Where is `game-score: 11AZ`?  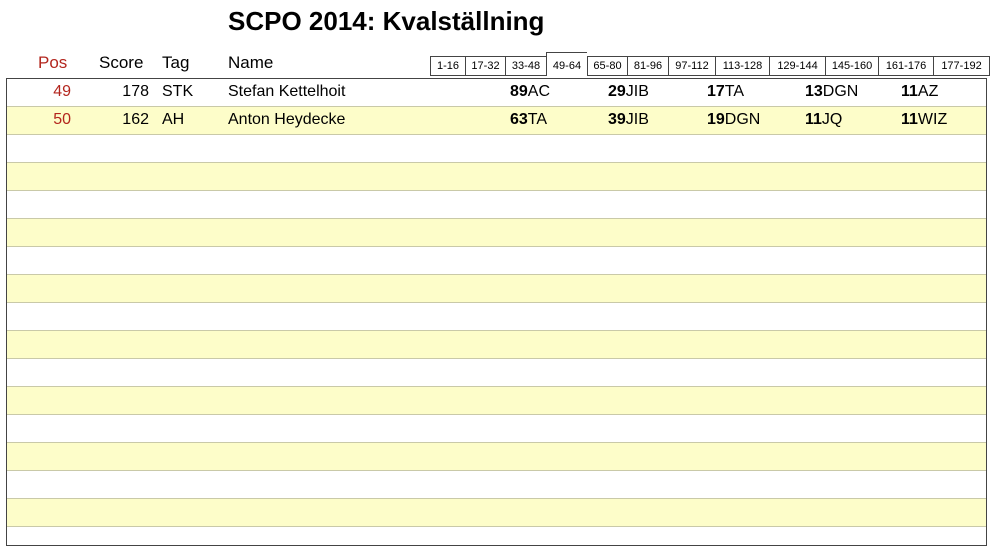 game-score: 11AZ is located at coordinates (919, 92).